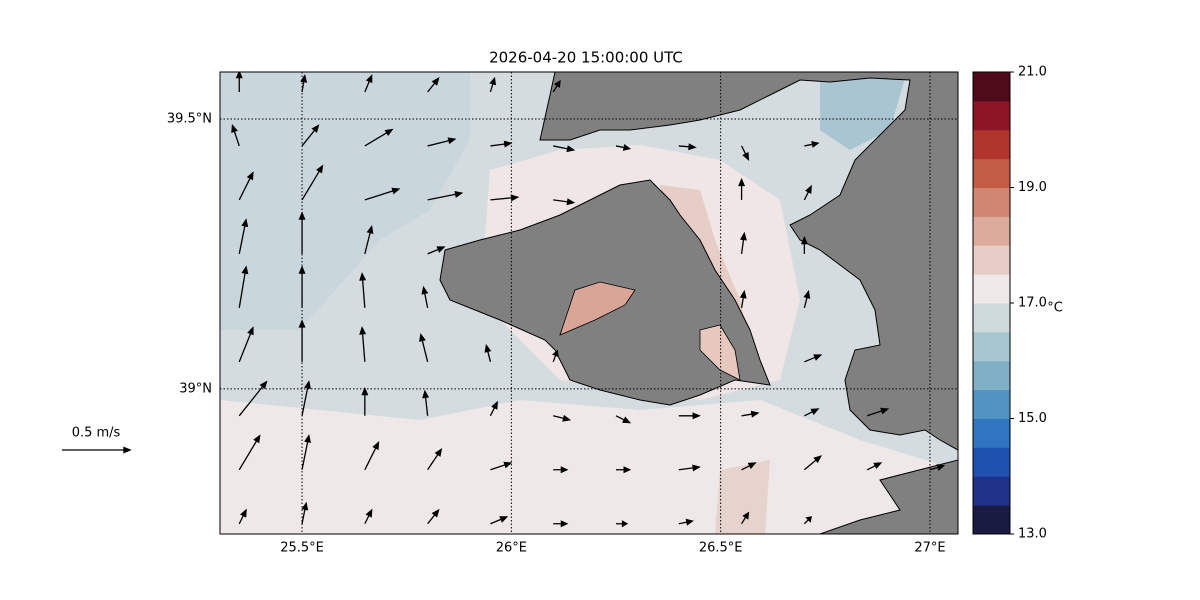  I want to click on y-tick-label: 39°N, so click(195, 388).